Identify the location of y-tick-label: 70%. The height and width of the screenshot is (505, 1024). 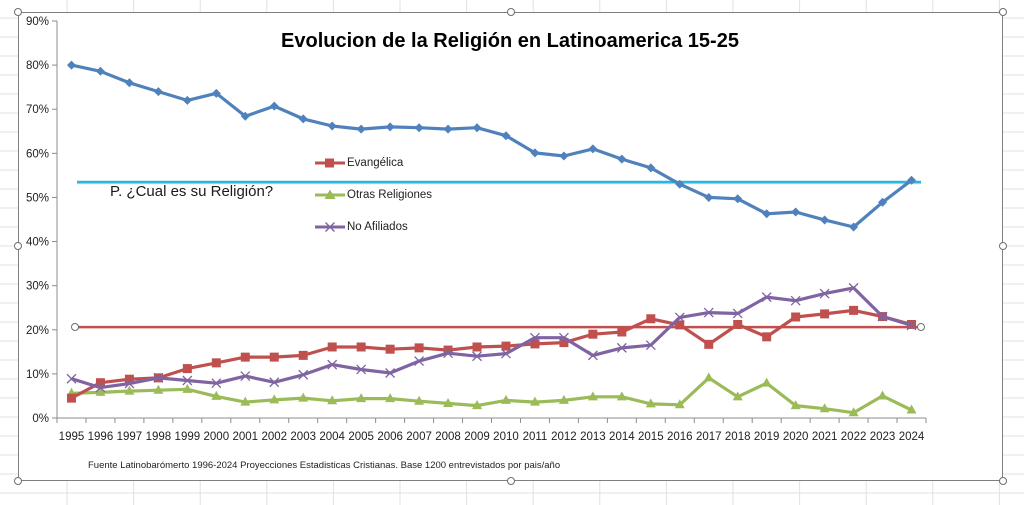
(37, 110).